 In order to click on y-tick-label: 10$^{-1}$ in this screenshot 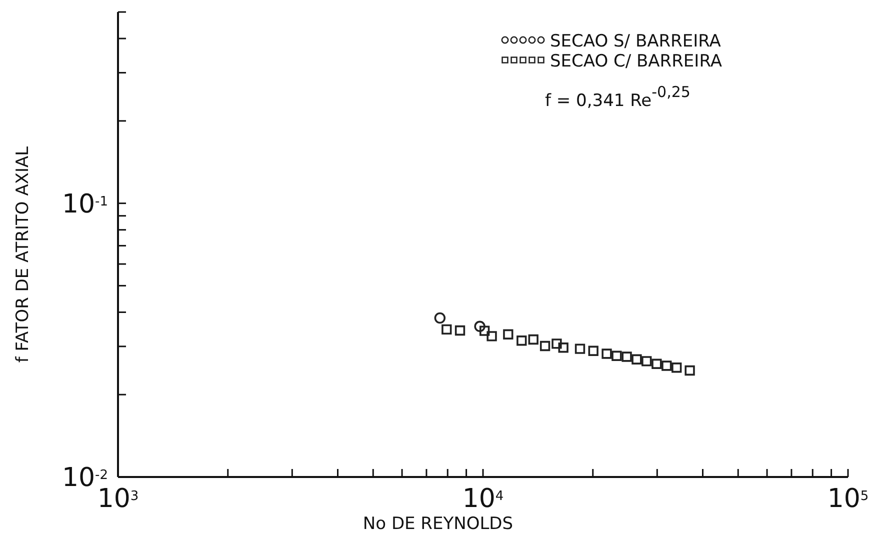, I will do `click(85, 204)`.